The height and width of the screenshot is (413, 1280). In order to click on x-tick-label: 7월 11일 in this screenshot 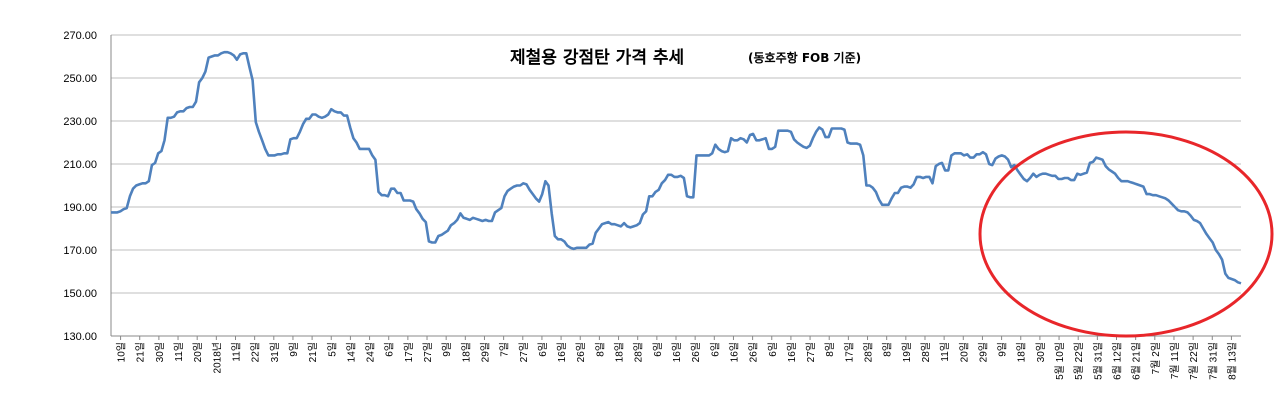, I will do `click(1175, 360)`.